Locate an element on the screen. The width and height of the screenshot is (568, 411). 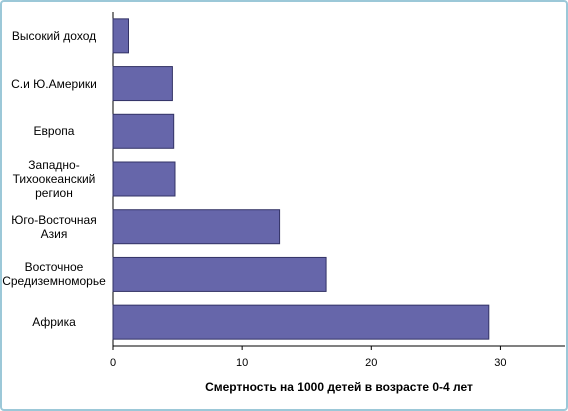
y-tick-label: Западно- Тихоокеанский регион is located at coordinates (54, 179).